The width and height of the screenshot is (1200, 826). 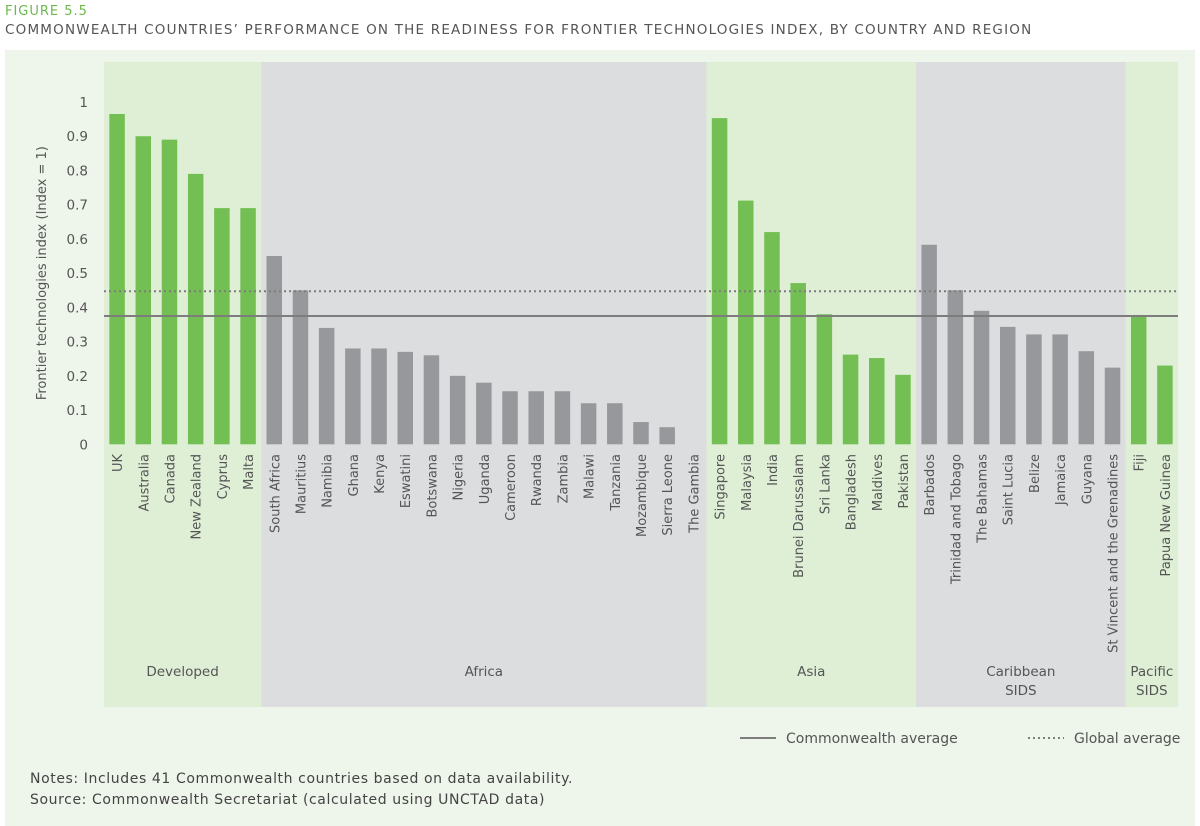 I want to click on region-label: Pacific, so click(x=1151, y=672).